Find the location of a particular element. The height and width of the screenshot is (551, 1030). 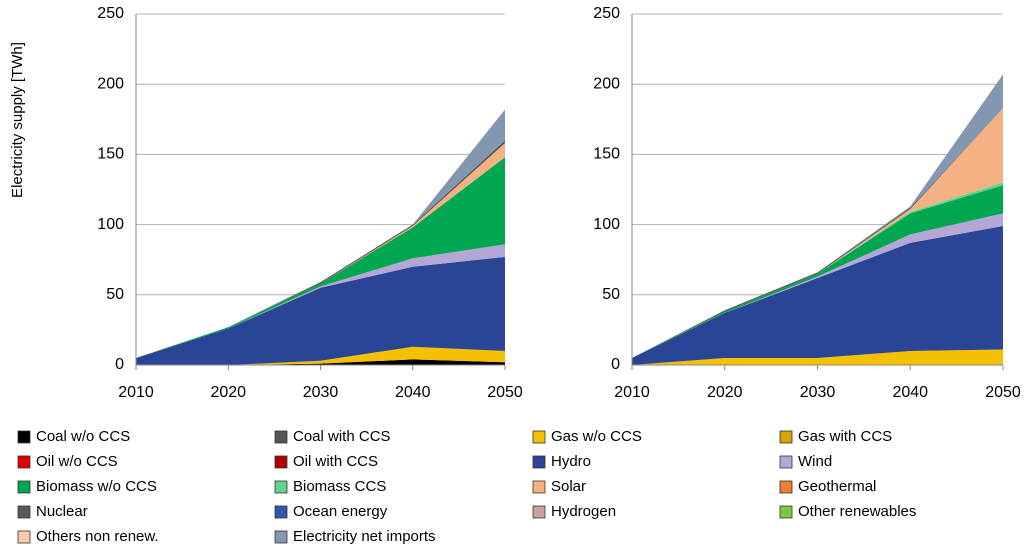

legend-label: Nuclear is located at coordinates (62, 511).